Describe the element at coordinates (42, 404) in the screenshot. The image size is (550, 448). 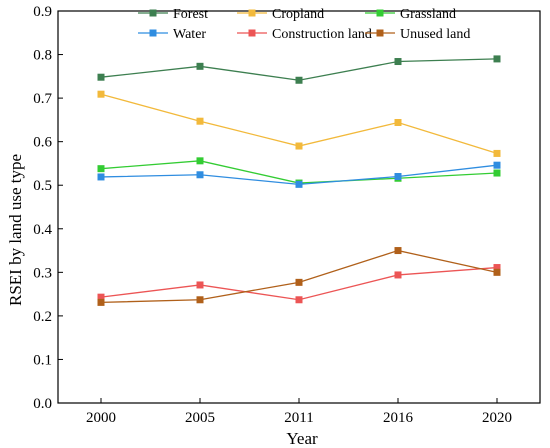
I see `y-tick-label: 0.0` at that location.